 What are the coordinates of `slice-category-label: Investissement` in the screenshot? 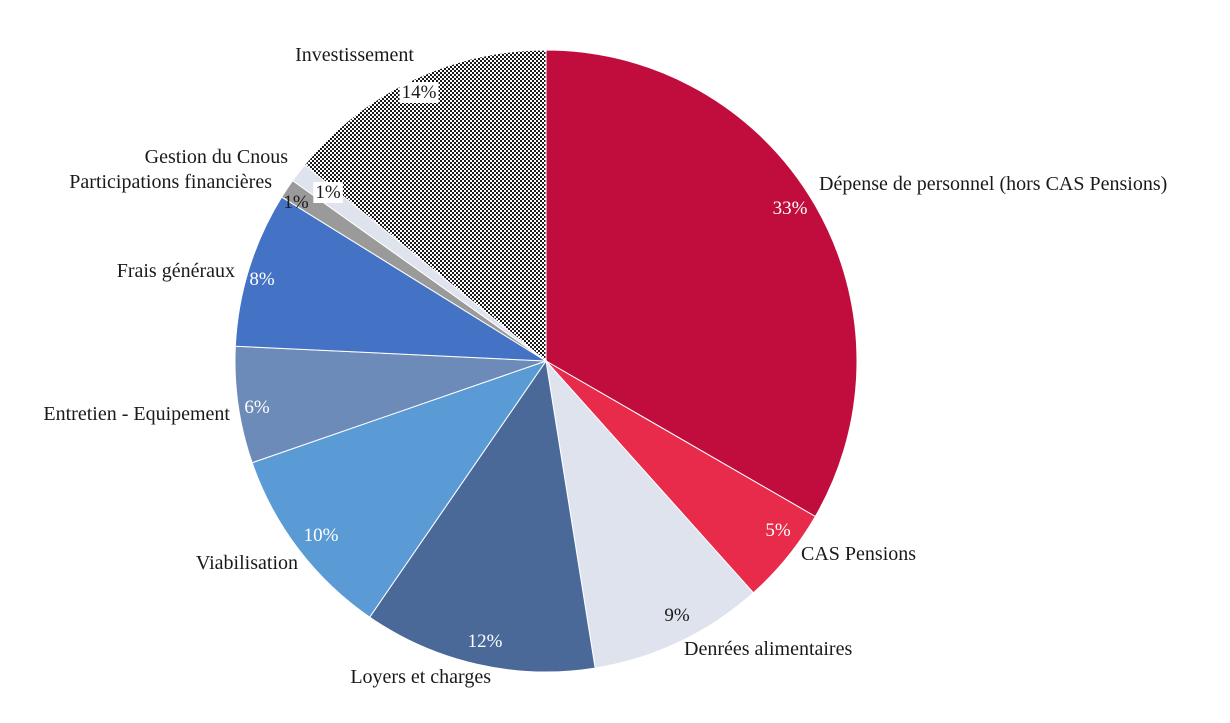 It's located at (354, 55).